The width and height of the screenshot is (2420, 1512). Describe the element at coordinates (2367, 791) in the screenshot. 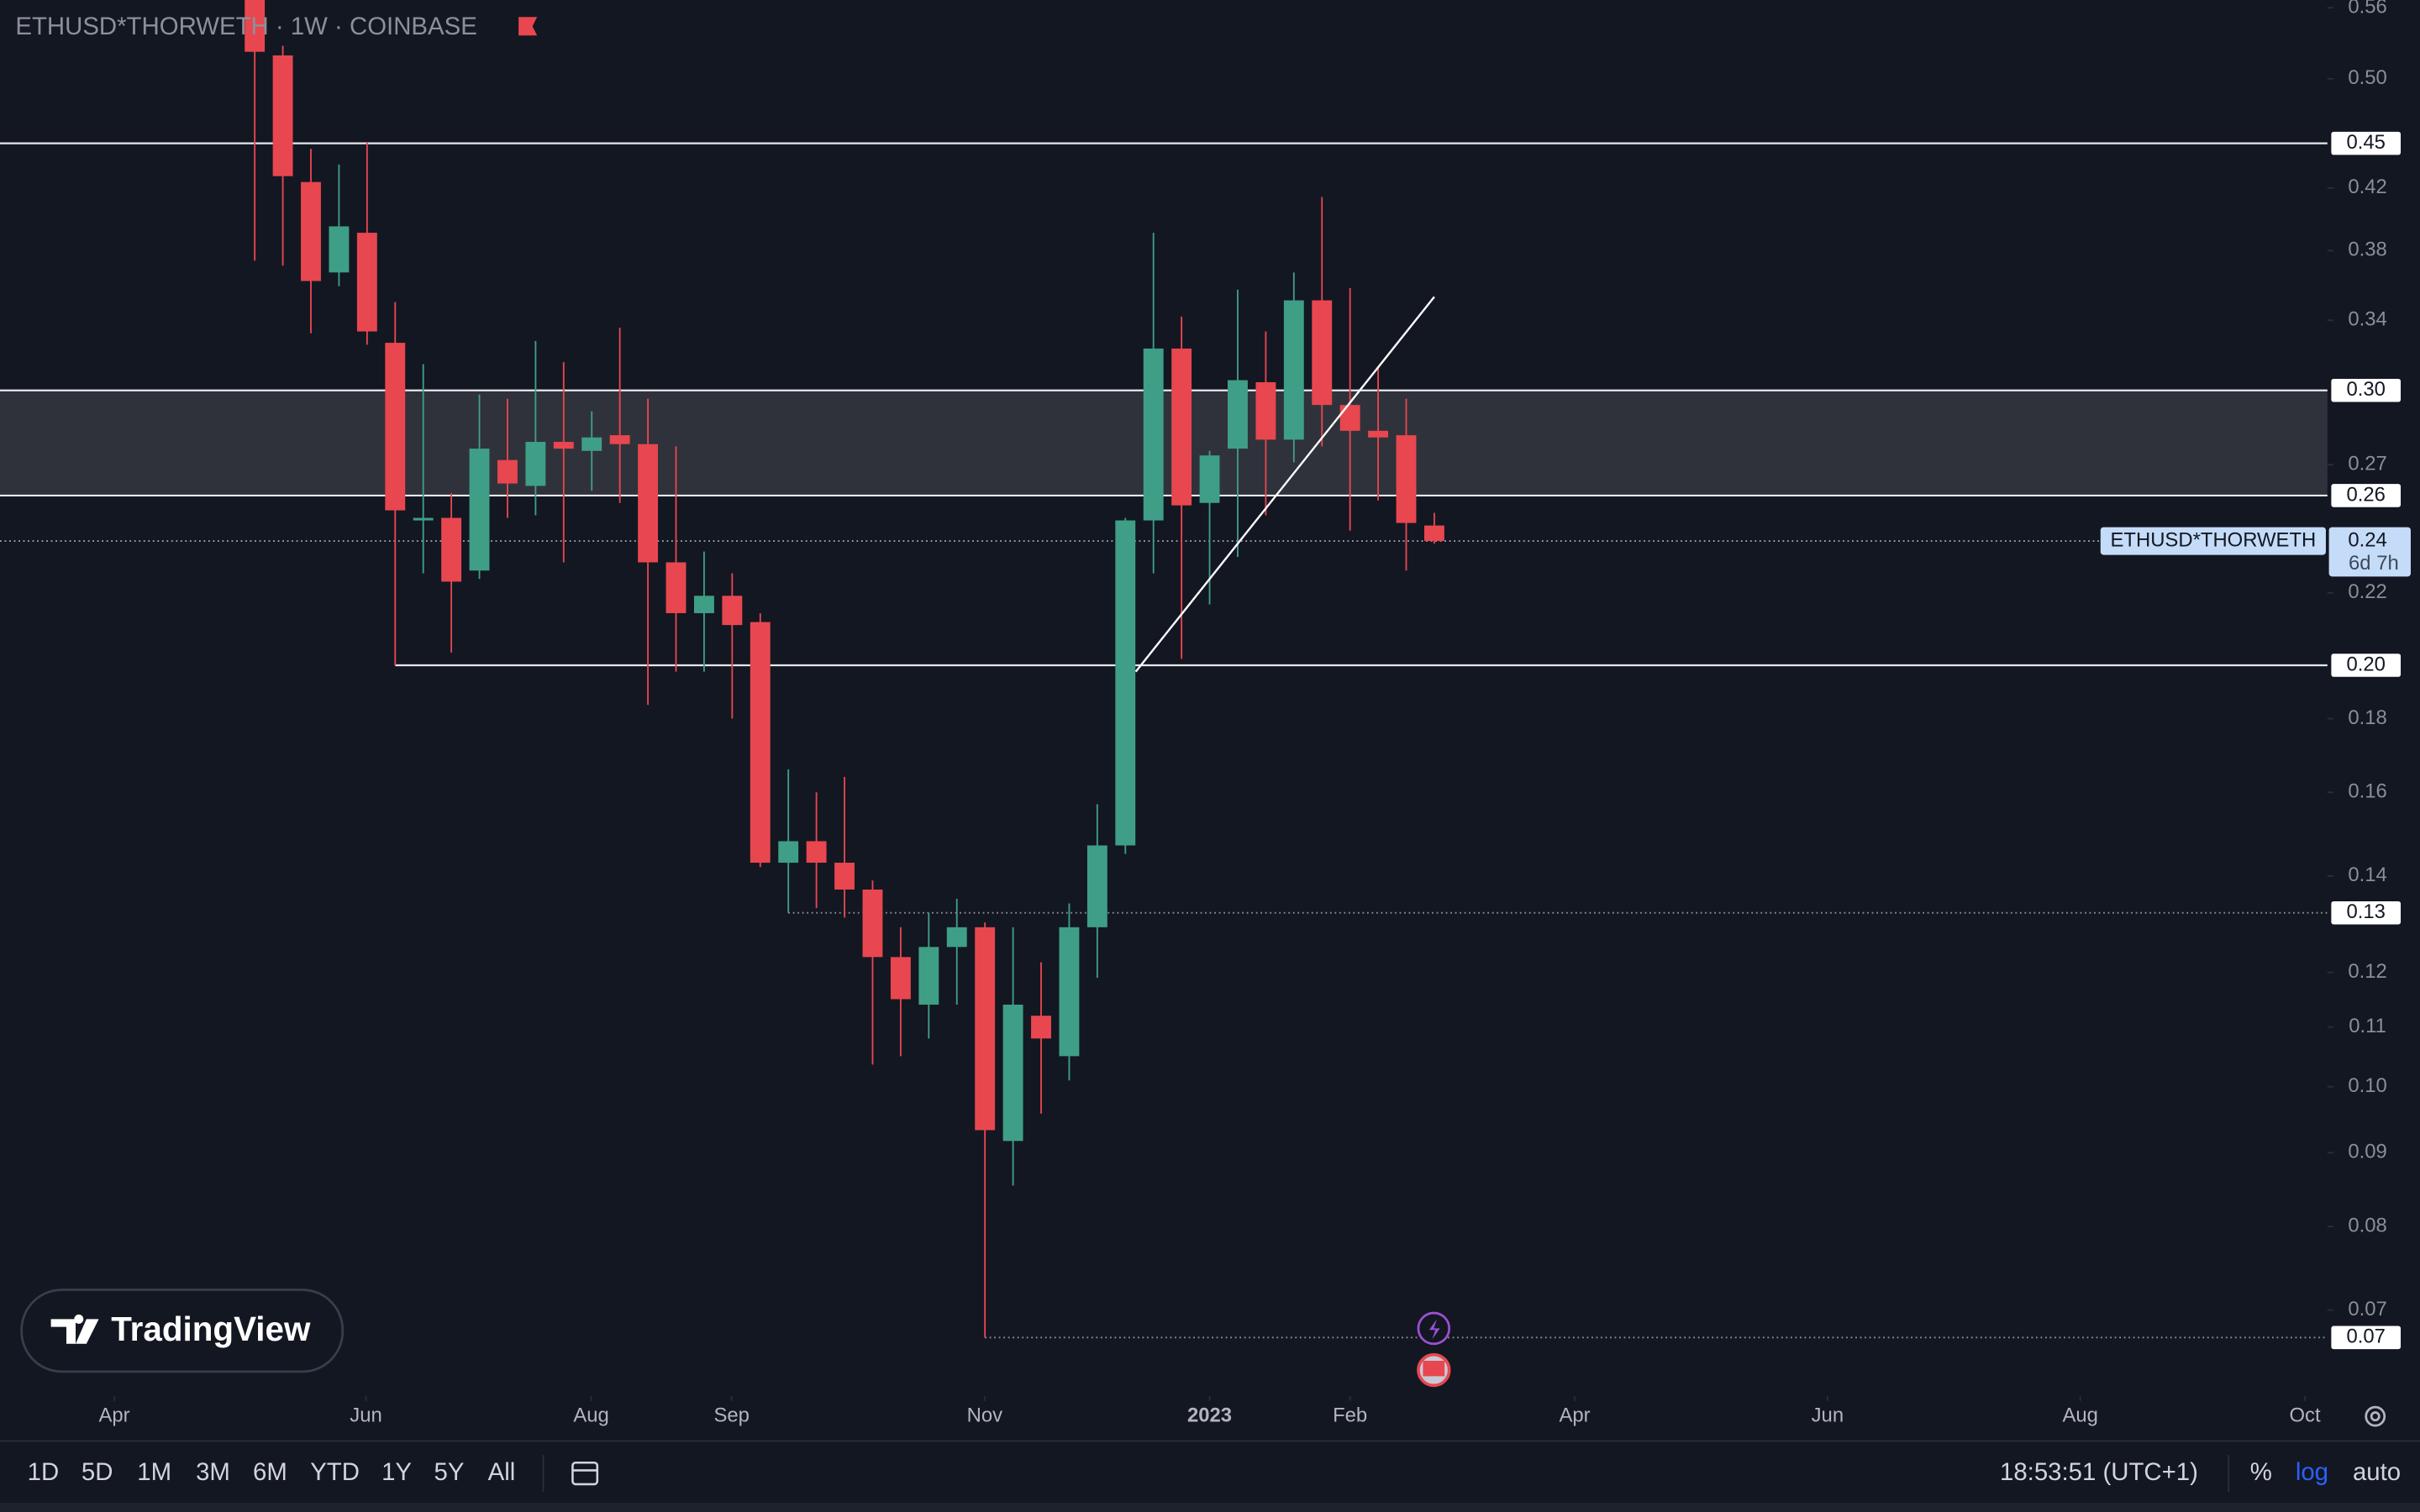

I see `y-tick-label: 0.16` at that location.